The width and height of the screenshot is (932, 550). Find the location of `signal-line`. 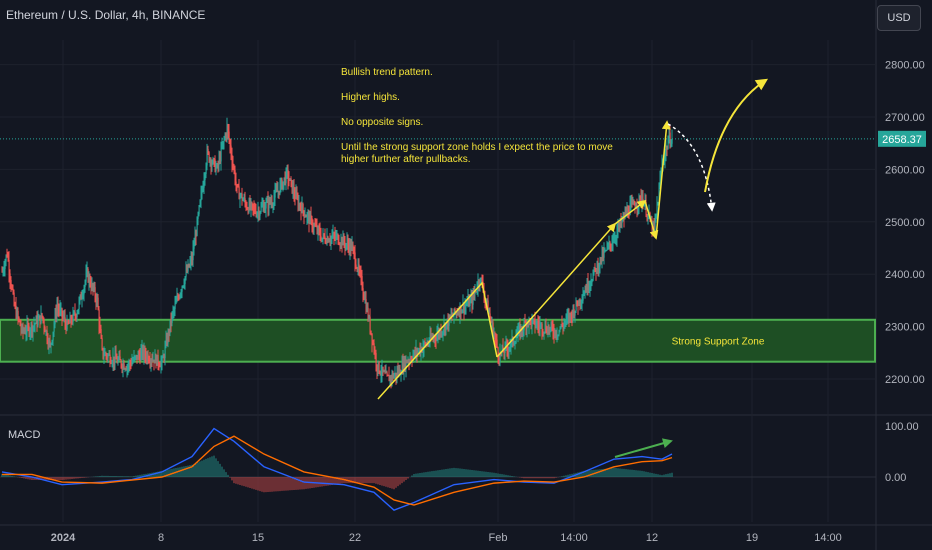

signal-line is located at coordinates (337, 470).